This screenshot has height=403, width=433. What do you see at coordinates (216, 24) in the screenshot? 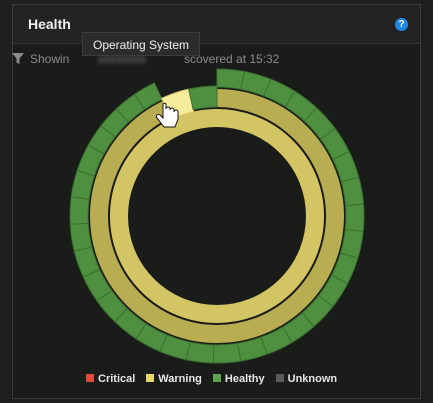
I see `panel-header: Health ?` at bounding box center [216, 24].